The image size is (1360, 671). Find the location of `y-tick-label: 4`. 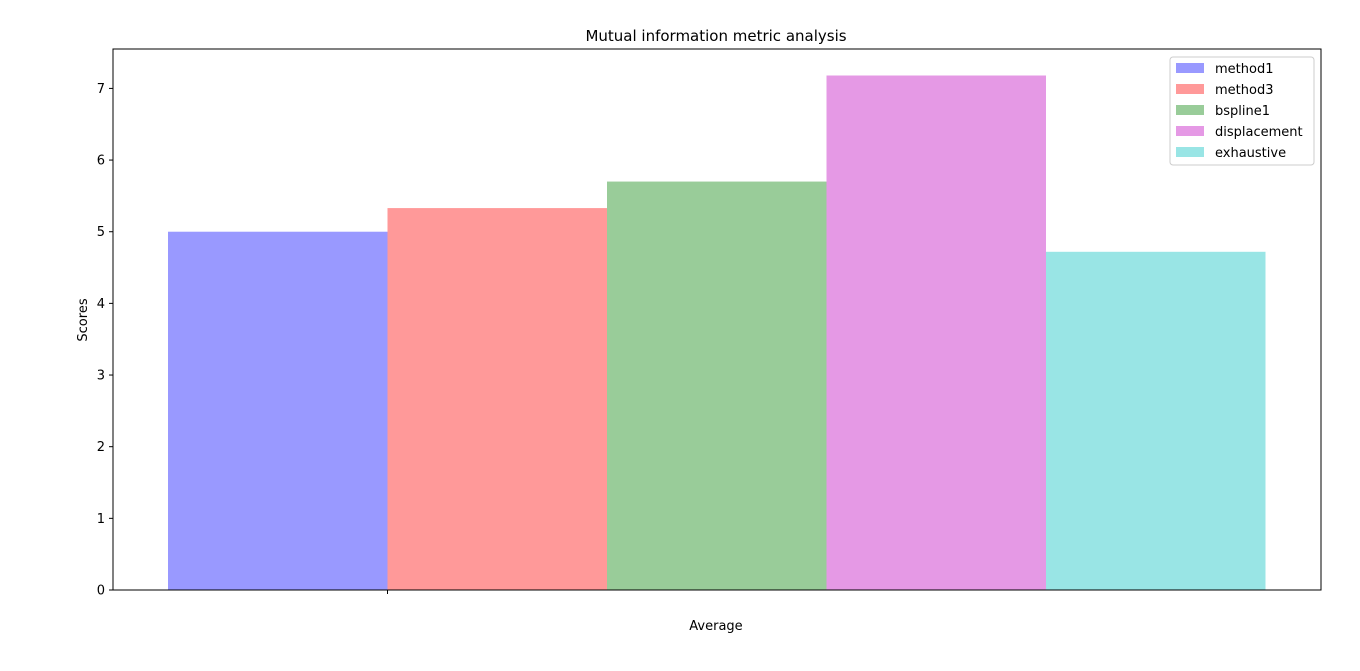

y-tick-label: 4 is located at coordinates (101, 304).